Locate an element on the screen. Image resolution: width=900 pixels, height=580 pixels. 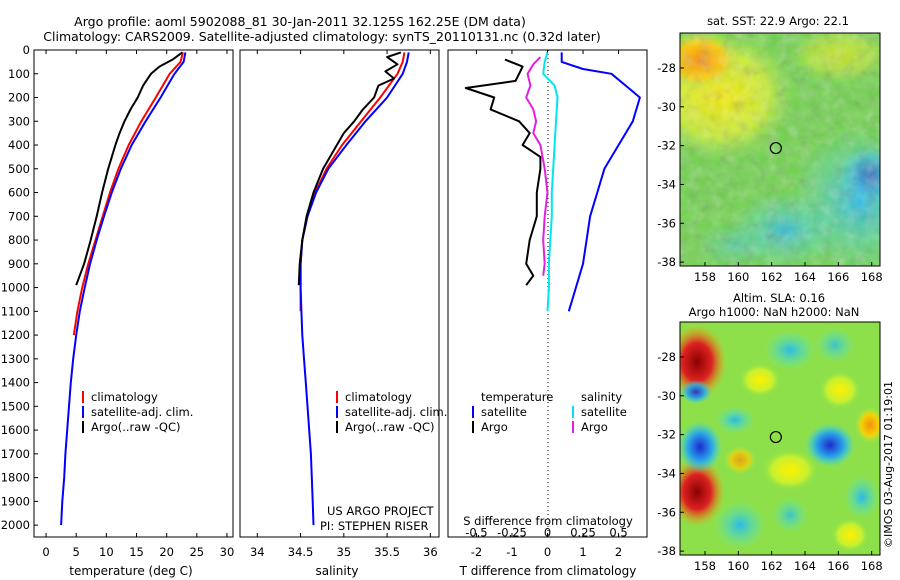
temperature-tick-label: 30 is located at coordinates (227, 552).